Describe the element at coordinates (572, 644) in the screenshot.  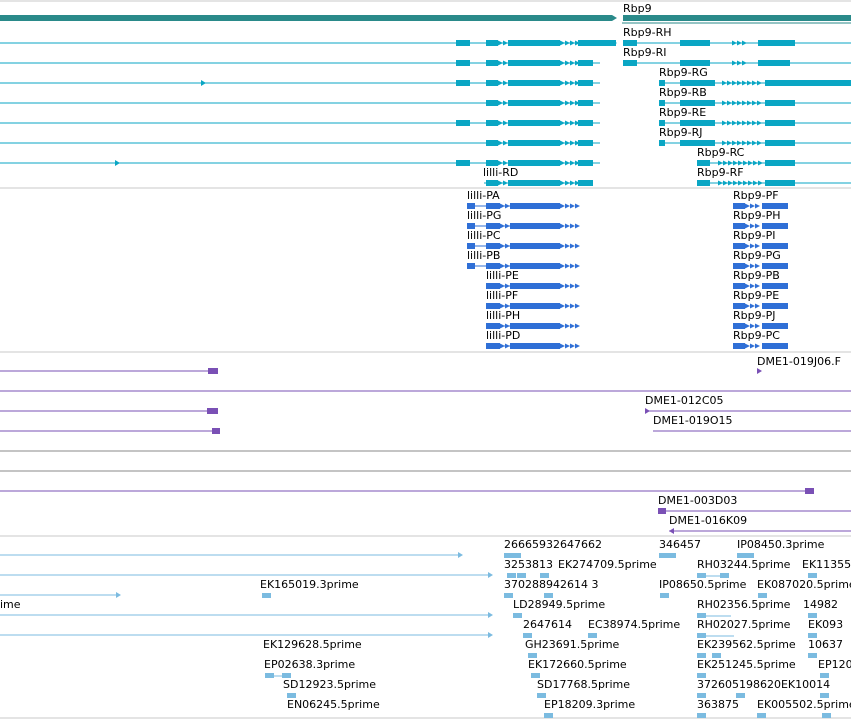
I see `est-label: GH23691.5prime` at that location.